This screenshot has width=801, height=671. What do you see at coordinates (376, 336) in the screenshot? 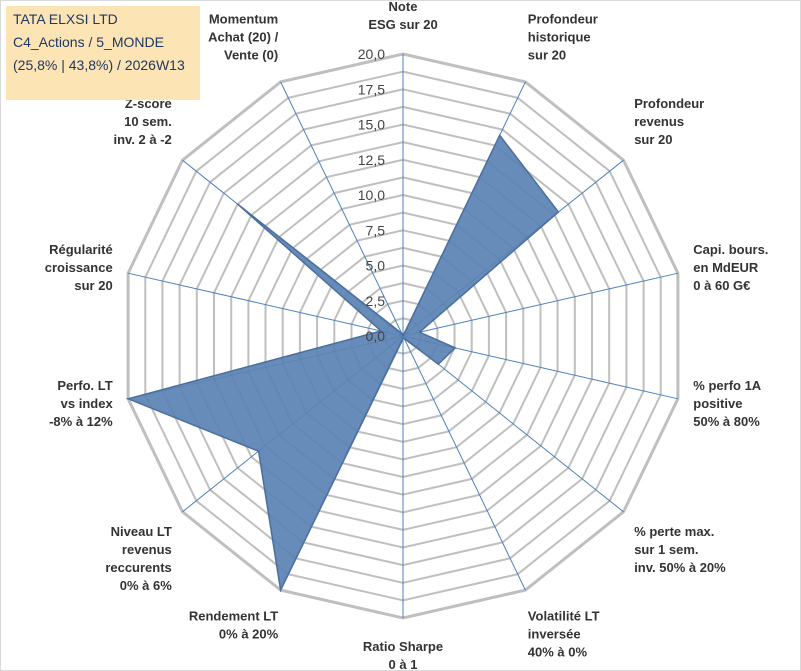
I see `tick-label: 0,0` at bounding box center [376, 336].